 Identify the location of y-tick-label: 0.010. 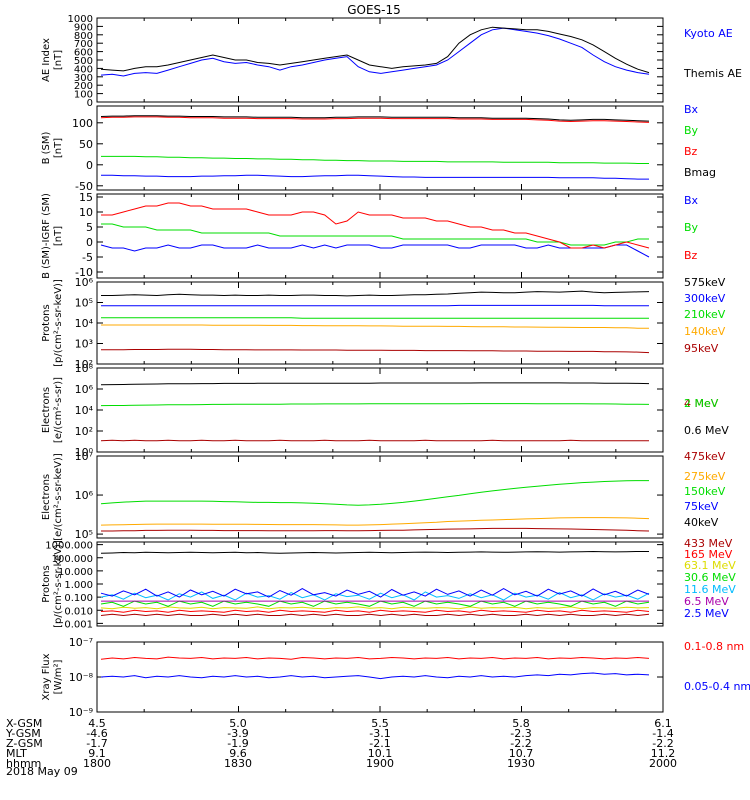
(78, 611).